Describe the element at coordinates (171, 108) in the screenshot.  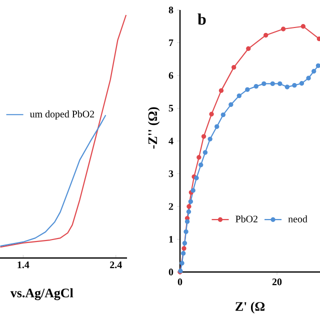
I see `y-tick-label: 5` at that location.